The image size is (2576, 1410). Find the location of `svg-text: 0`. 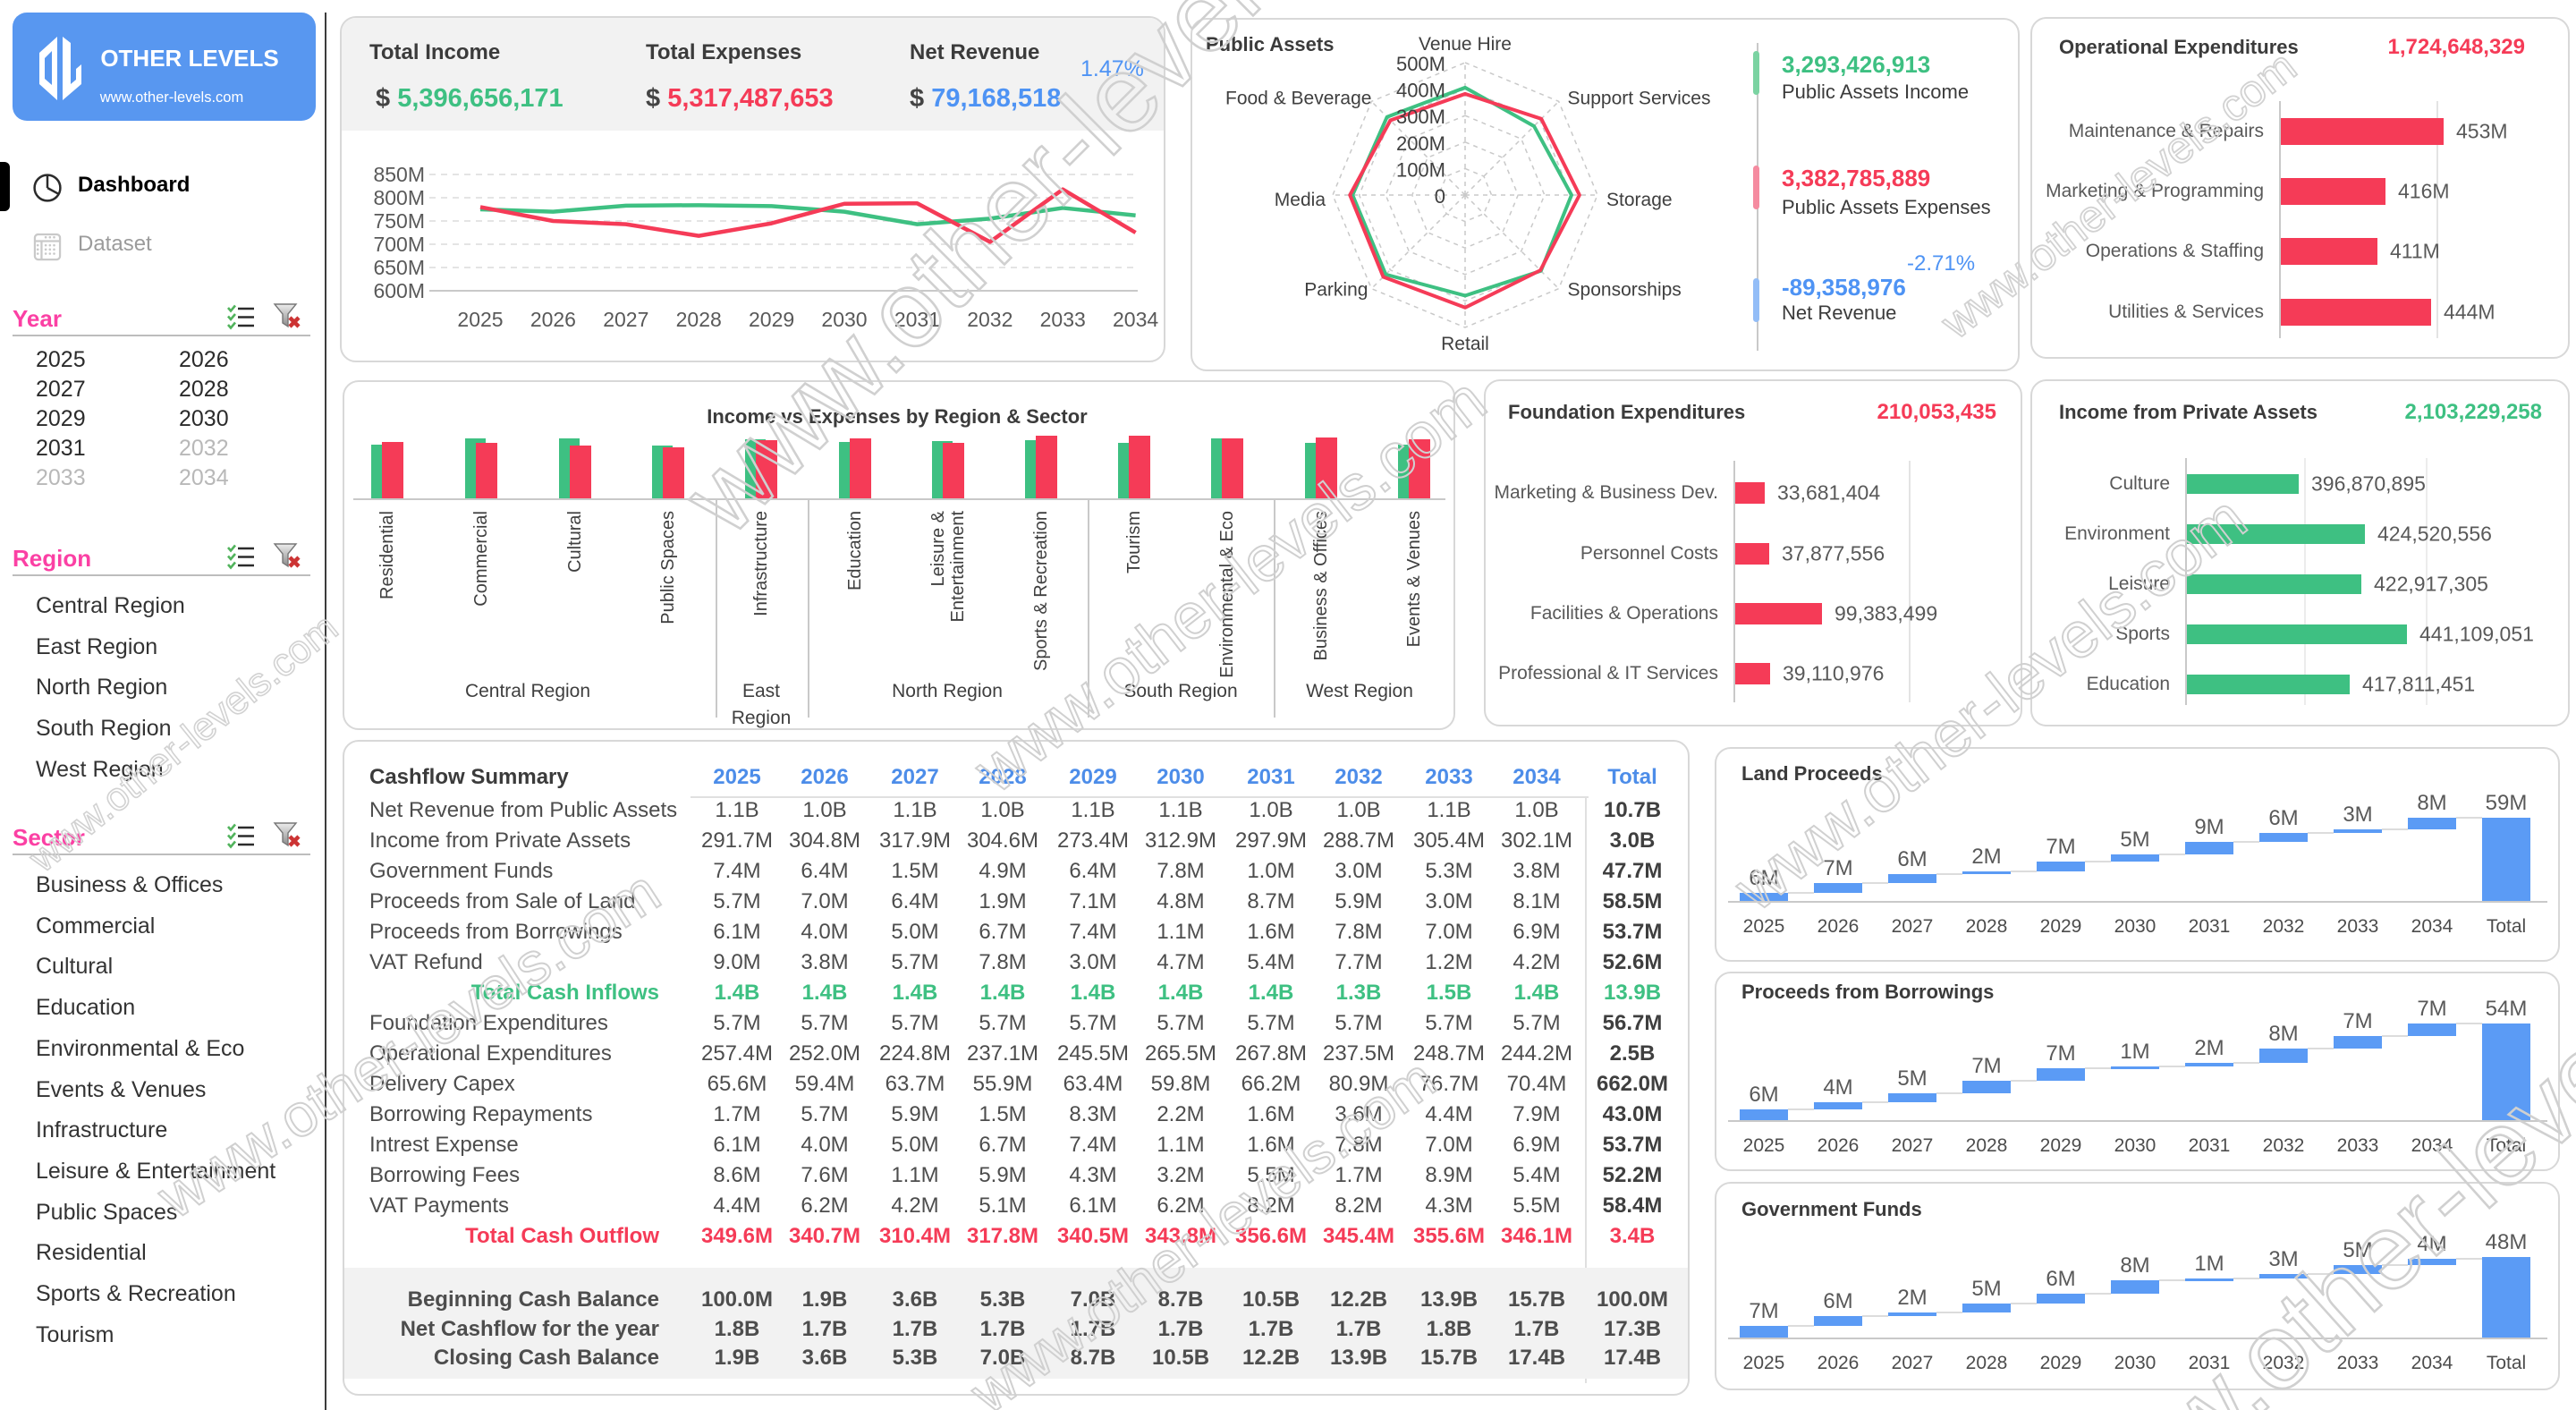

svg-text: 0 is located at coordinates (1440, 197).